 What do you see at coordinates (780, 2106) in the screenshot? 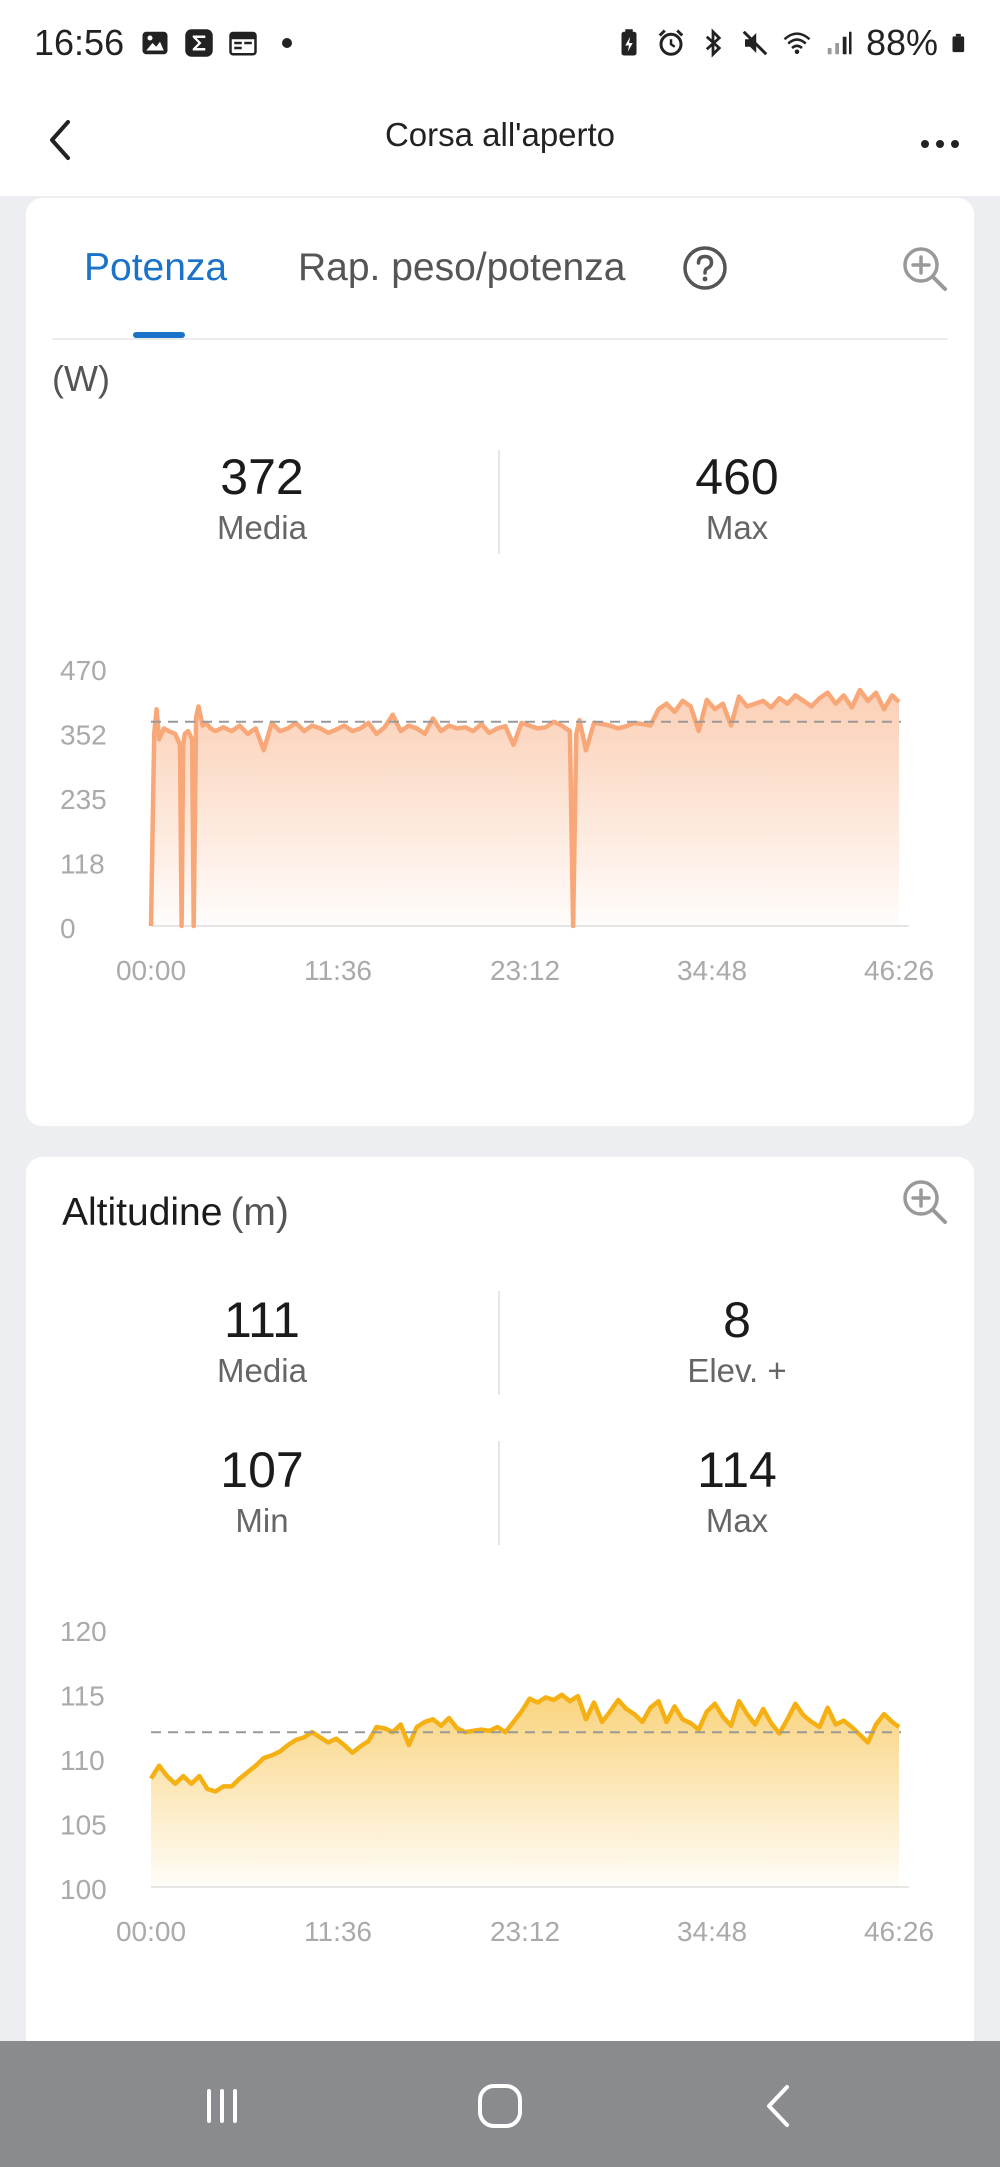
I see `back-nav-icon` at bounding box center [780, 2106].